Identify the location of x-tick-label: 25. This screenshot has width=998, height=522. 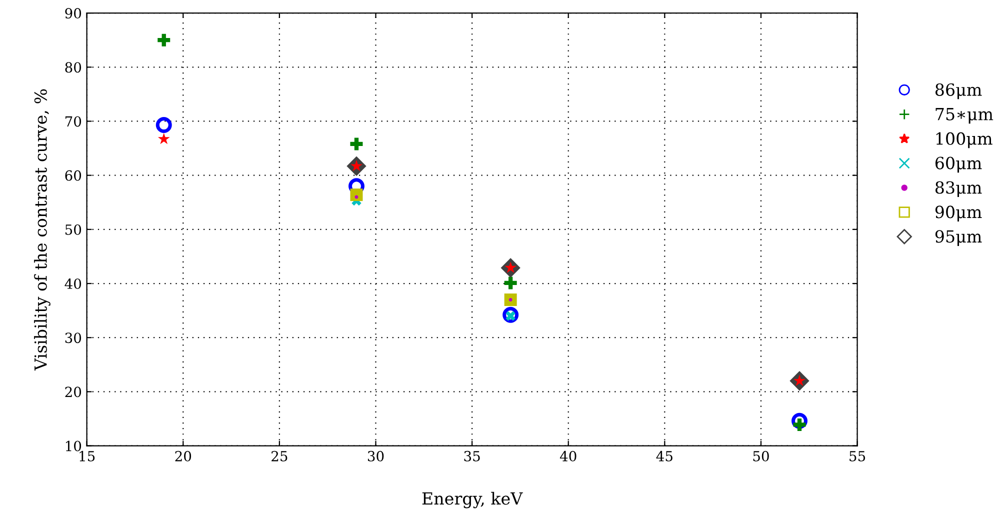
(280, 456).